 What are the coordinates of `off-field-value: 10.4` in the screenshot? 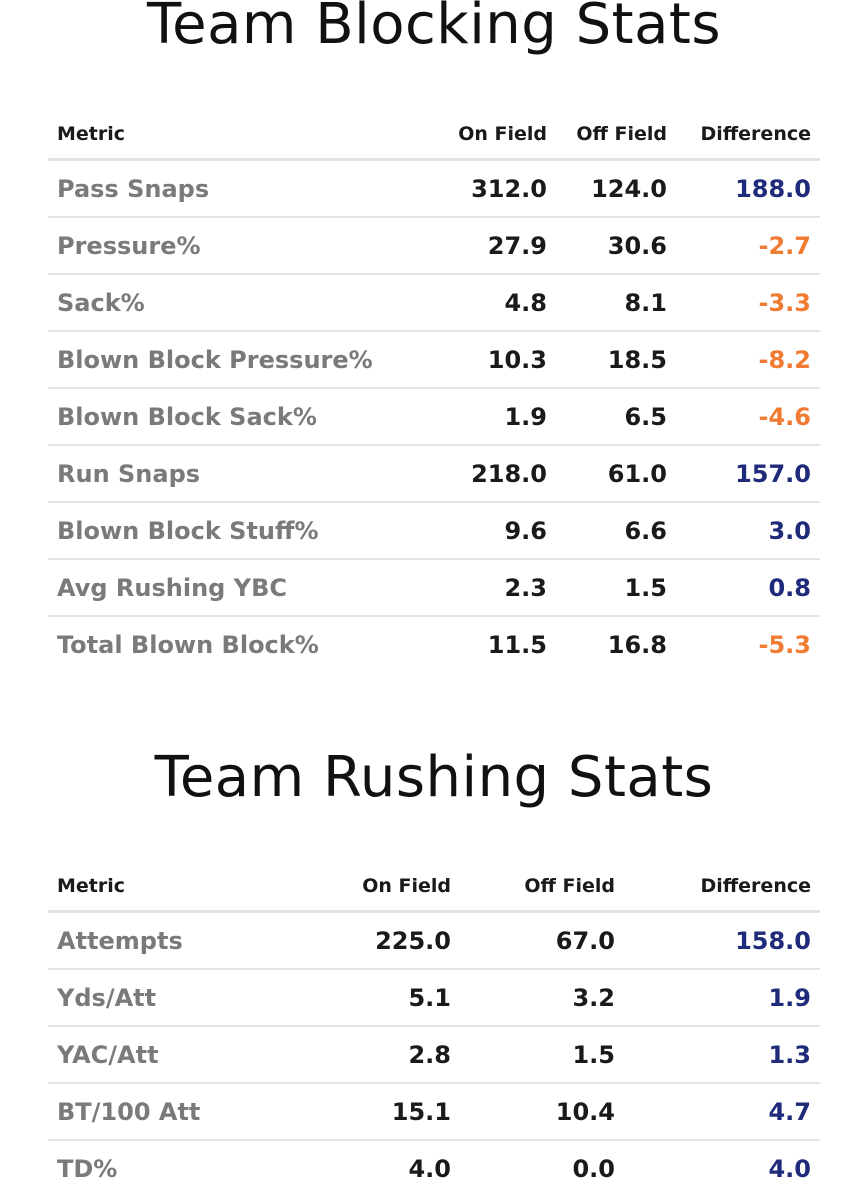 It's located at (542, 1112).